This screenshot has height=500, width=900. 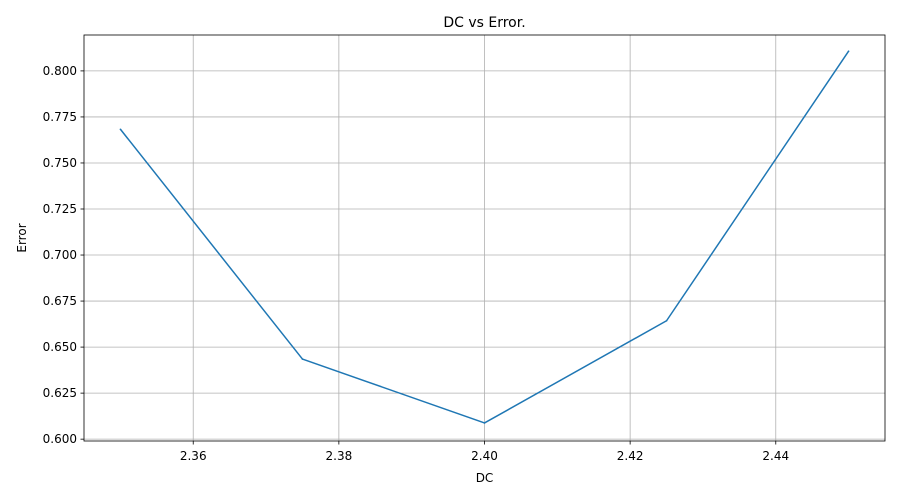 What do you see at coordinates (60, 439) in the screenshot?
I see `y-tick-label: 0.600` at bounding box center [60, 439].